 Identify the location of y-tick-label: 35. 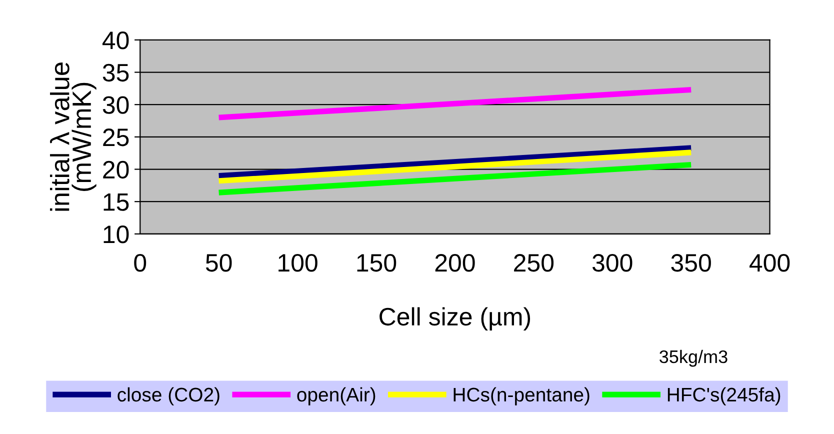
(115, 73).